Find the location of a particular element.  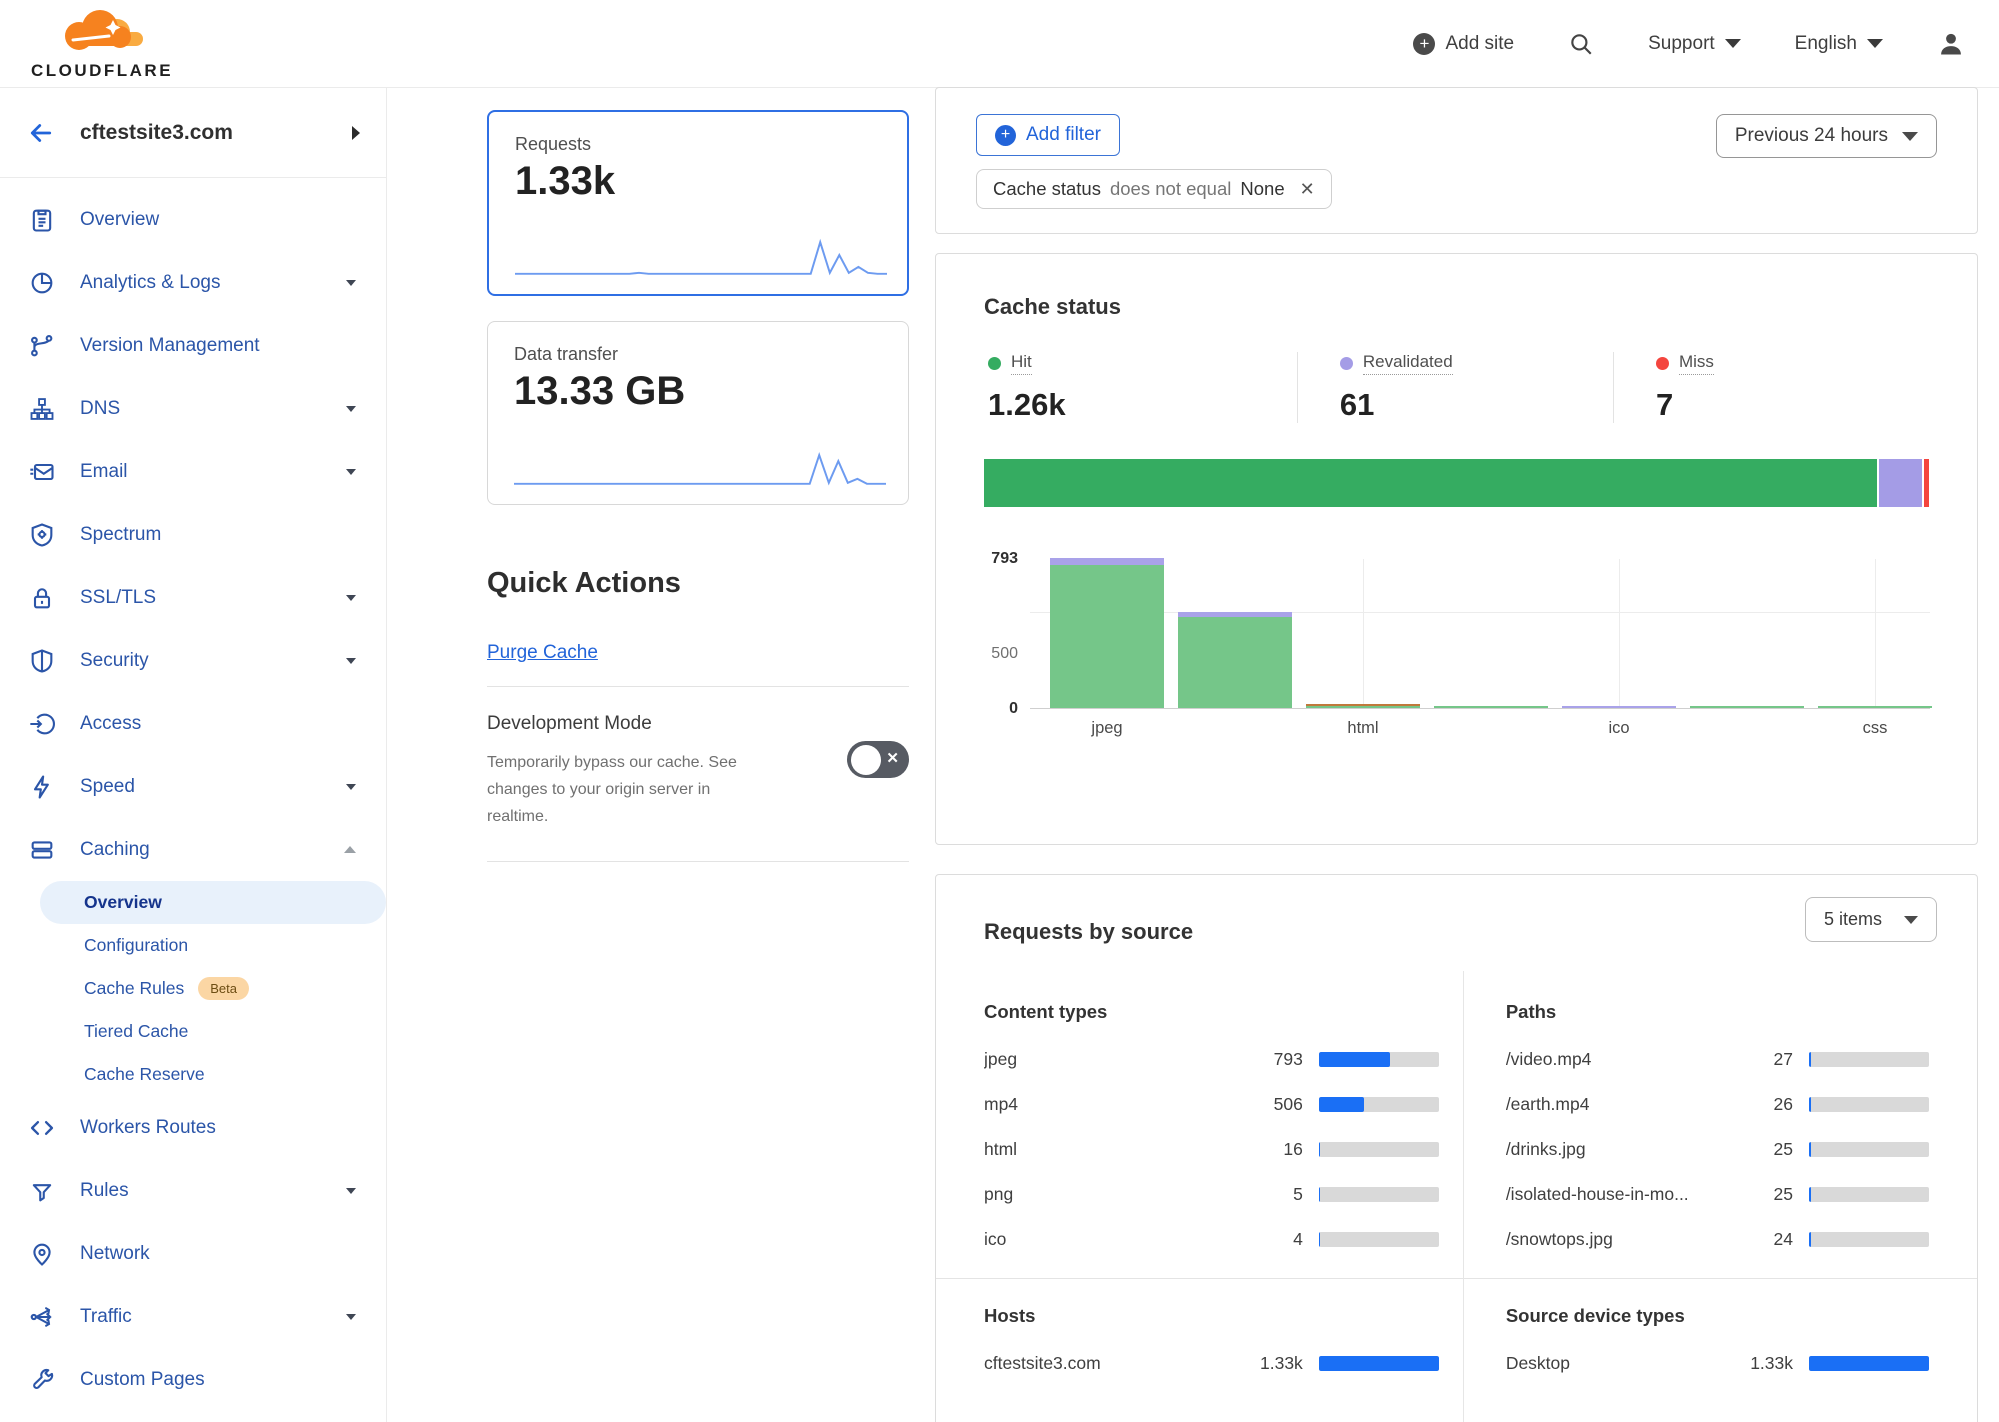

add-site-button: + Add site is located at coordinates (1463, 43).